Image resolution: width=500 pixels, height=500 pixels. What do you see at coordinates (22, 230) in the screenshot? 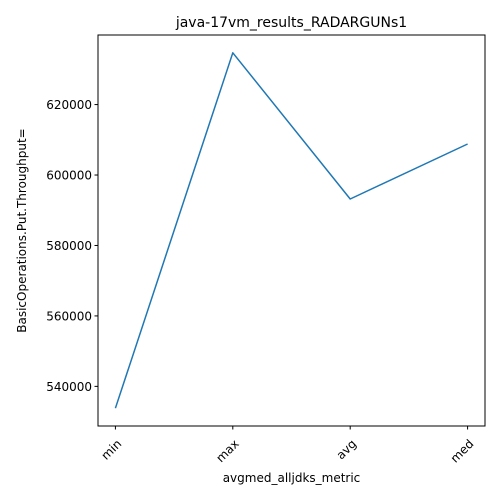
I see `y-axis-label: BasicOperations.Put.Throughput=` at bounding box center [22, 230].